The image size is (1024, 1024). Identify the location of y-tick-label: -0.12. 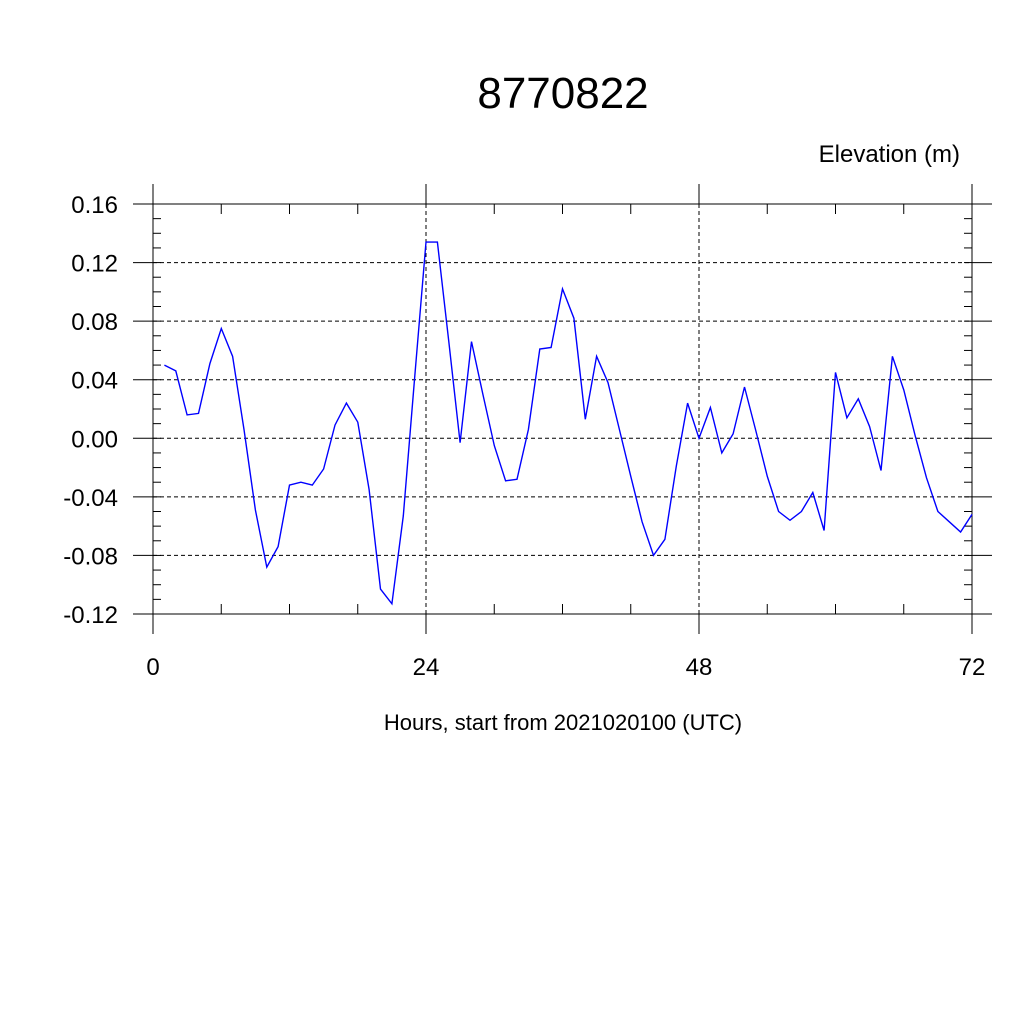
(90, 615).